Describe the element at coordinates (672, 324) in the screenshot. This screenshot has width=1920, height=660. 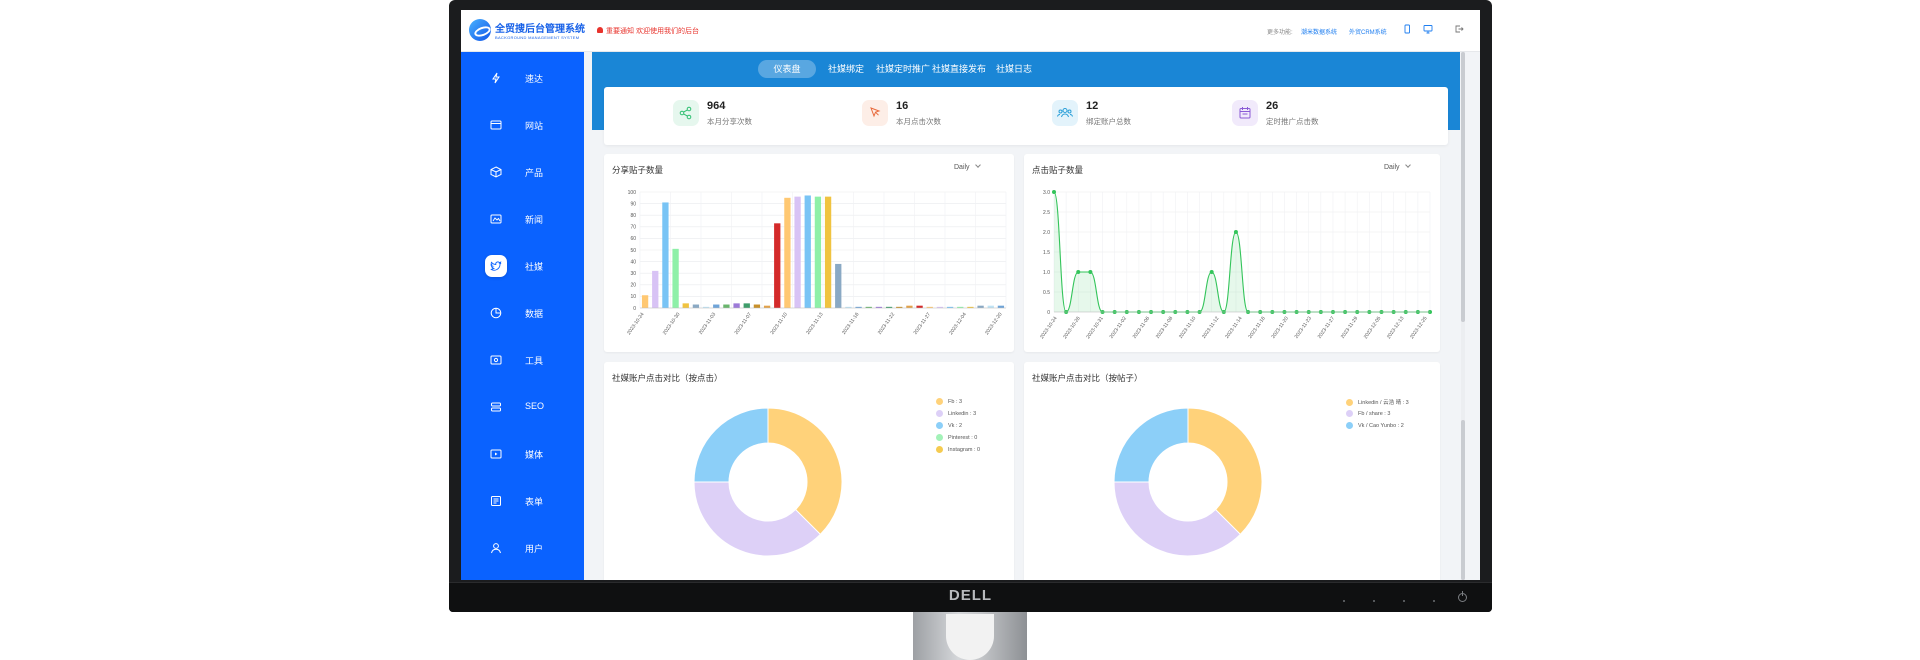
I see `x-tick-label: 2023-10-30` at that location.